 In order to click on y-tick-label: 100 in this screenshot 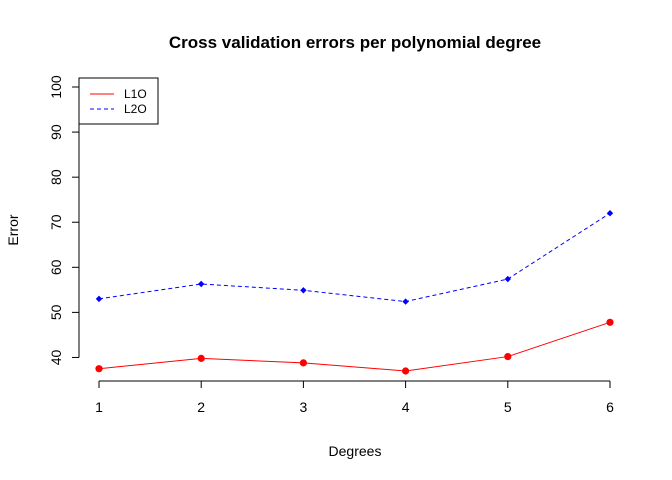, I will do `click(56, 87)`.